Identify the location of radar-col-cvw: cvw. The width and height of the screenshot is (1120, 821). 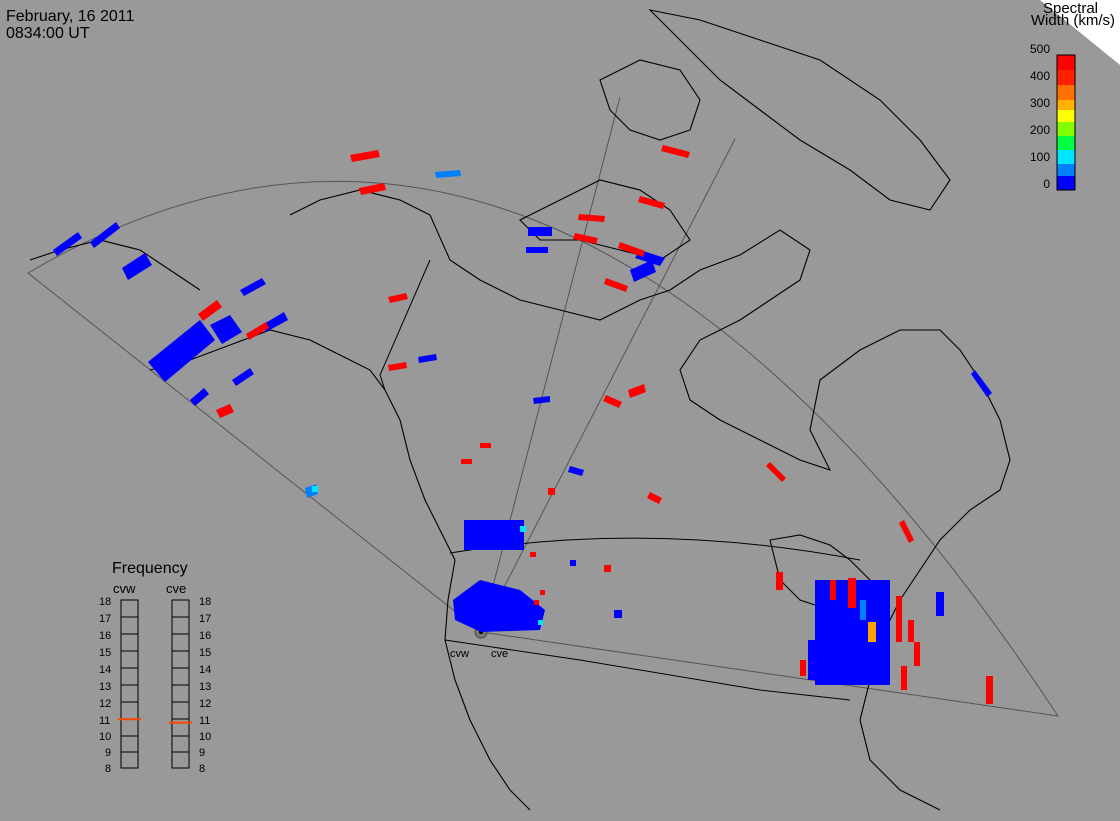
(124, 588).